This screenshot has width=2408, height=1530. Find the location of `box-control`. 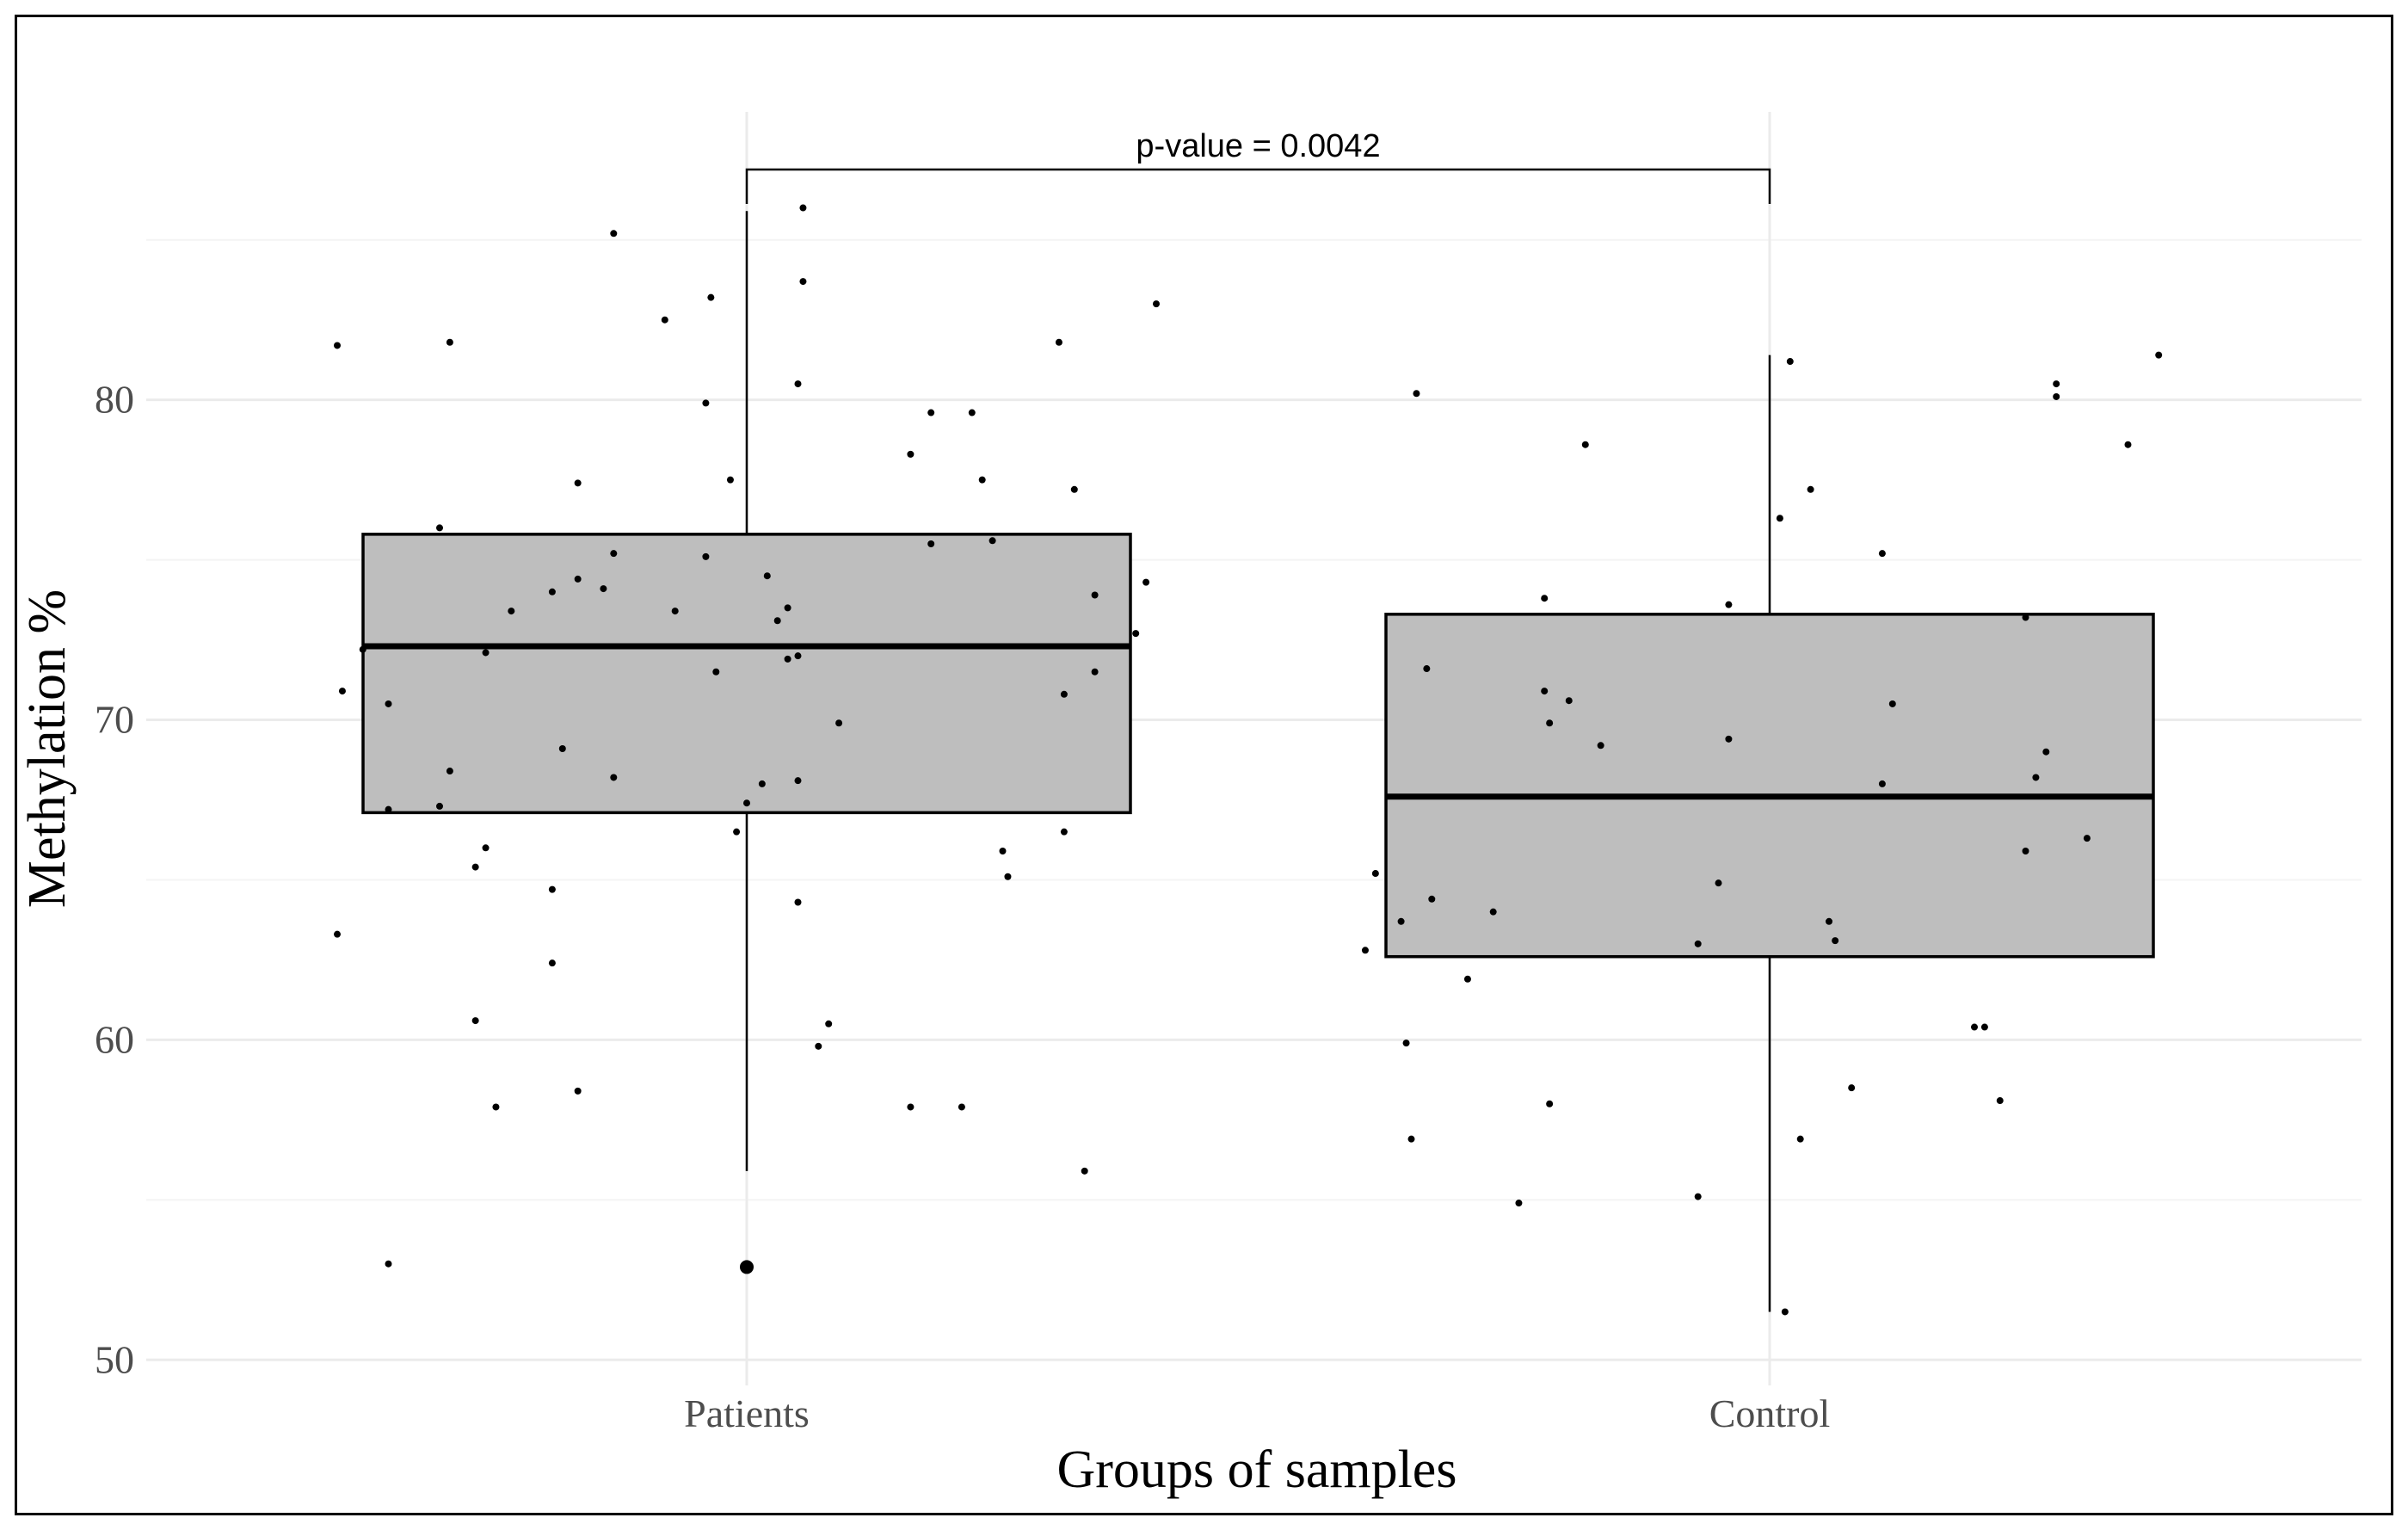

box-control is located at coordinates (1769, 786).